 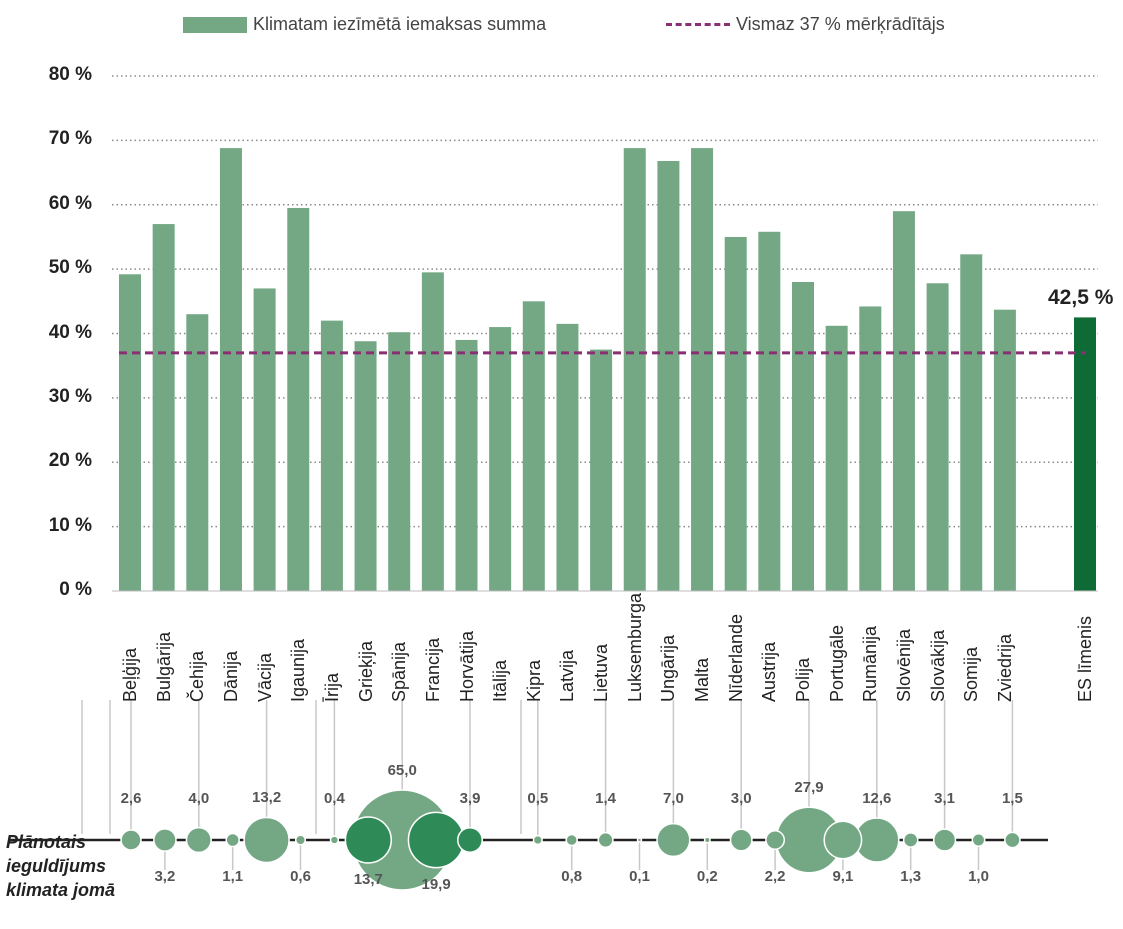 I want to click on x-category-label: Beļģija, so click(x=130, y=674).